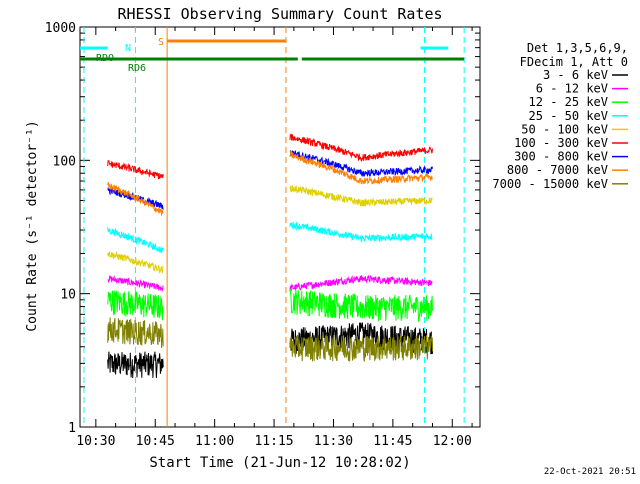 This screenshot has width=640, height=484. Describe the element at coordinates (137, 68) in the screenshot. I see `annotation-label: RD6` at that location.